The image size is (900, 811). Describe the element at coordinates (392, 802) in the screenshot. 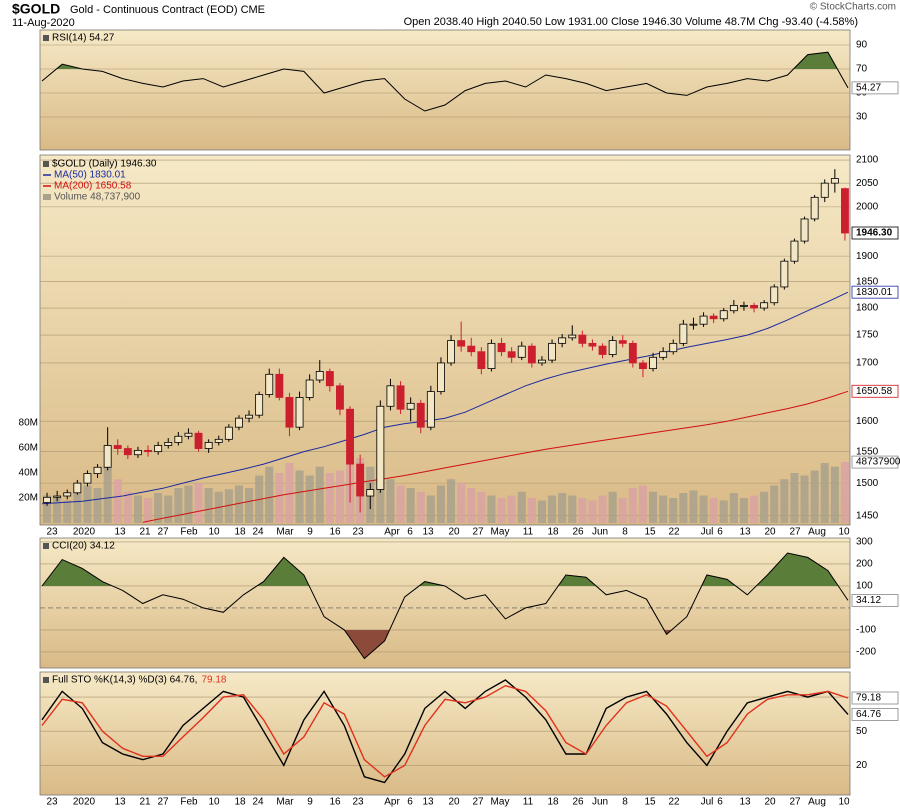

I see `x-tick-label: Apr` at that location.